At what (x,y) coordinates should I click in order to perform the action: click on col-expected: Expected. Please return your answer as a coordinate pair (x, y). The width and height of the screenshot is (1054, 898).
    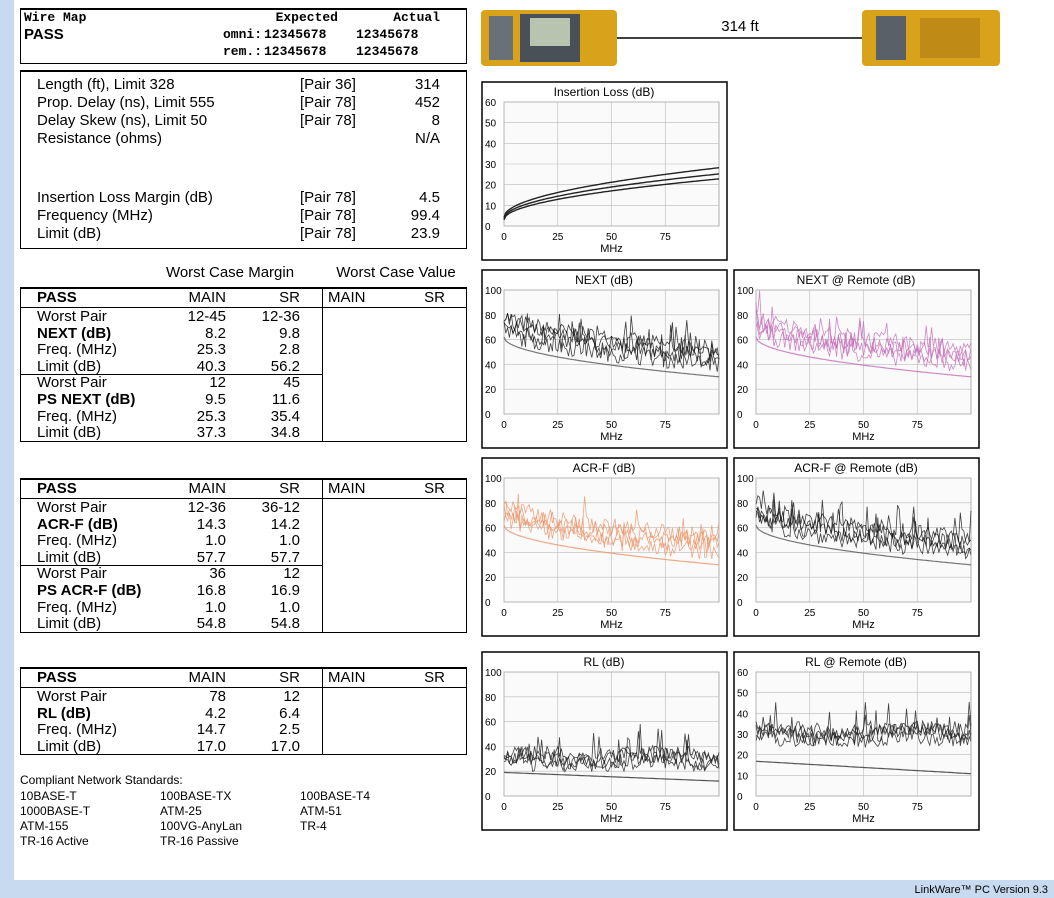
    Looking at the image, I should click on (306, 17).